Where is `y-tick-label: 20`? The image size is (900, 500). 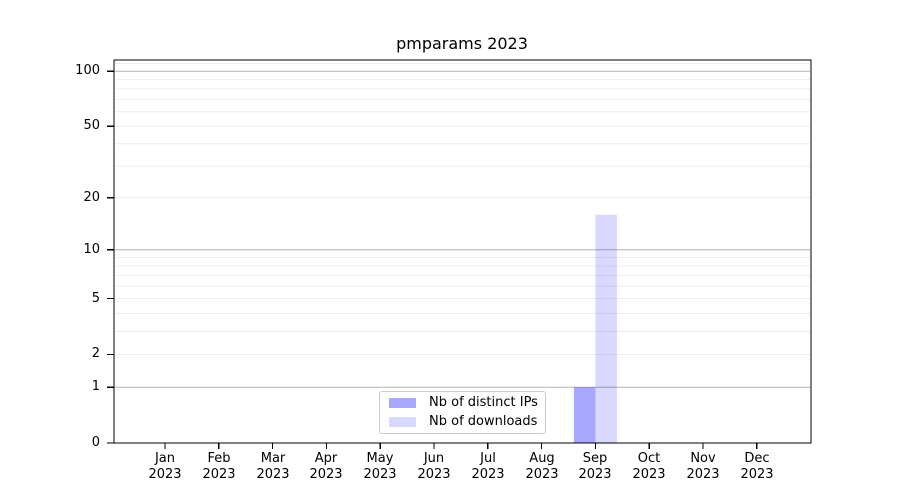 y-tick-label: 20 is located at coordinates (91, 197).